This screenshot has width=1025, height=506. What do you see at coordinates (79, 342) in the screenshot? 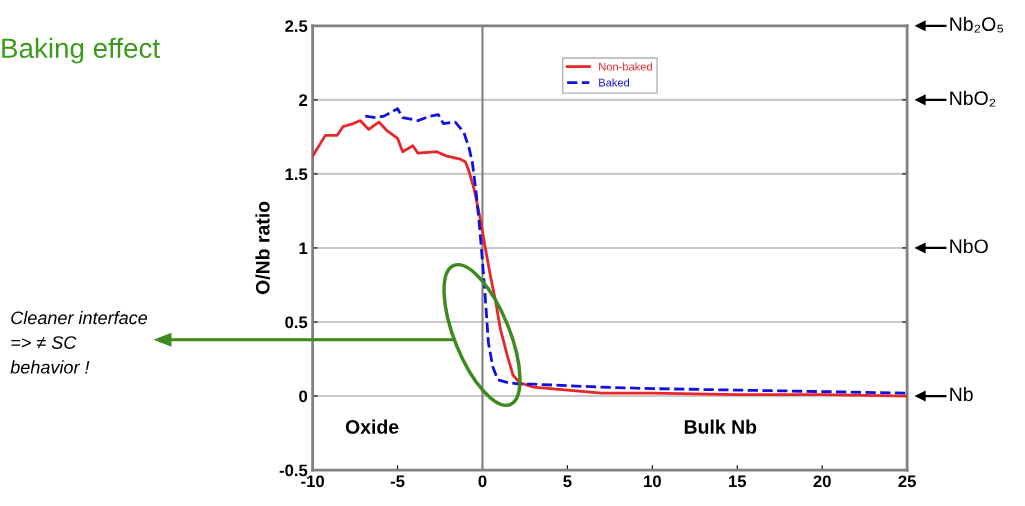
I see `text: Cleaner interface => ≠ SC behavior !` at bounding box center [79, 342].